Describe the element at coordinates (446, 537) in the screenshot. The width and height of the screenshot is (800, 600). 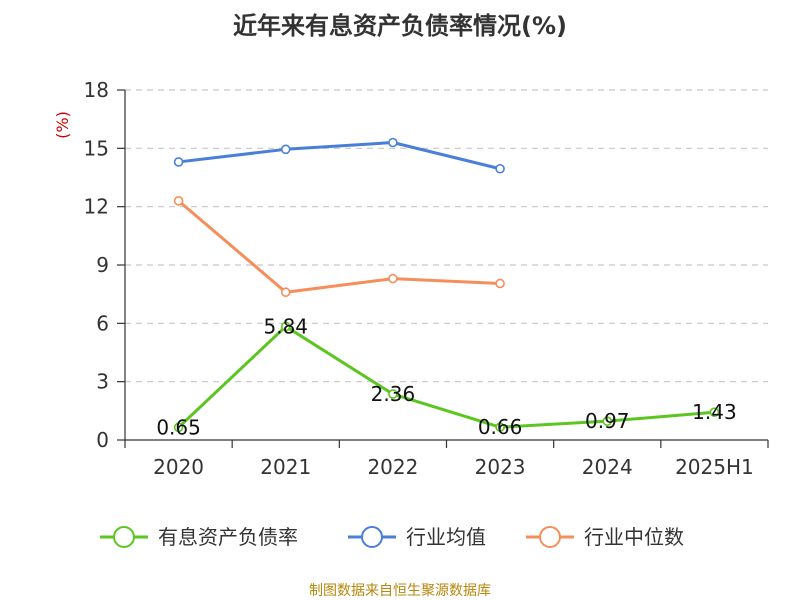
I see `legend-item-label: 行业均值` at that location.